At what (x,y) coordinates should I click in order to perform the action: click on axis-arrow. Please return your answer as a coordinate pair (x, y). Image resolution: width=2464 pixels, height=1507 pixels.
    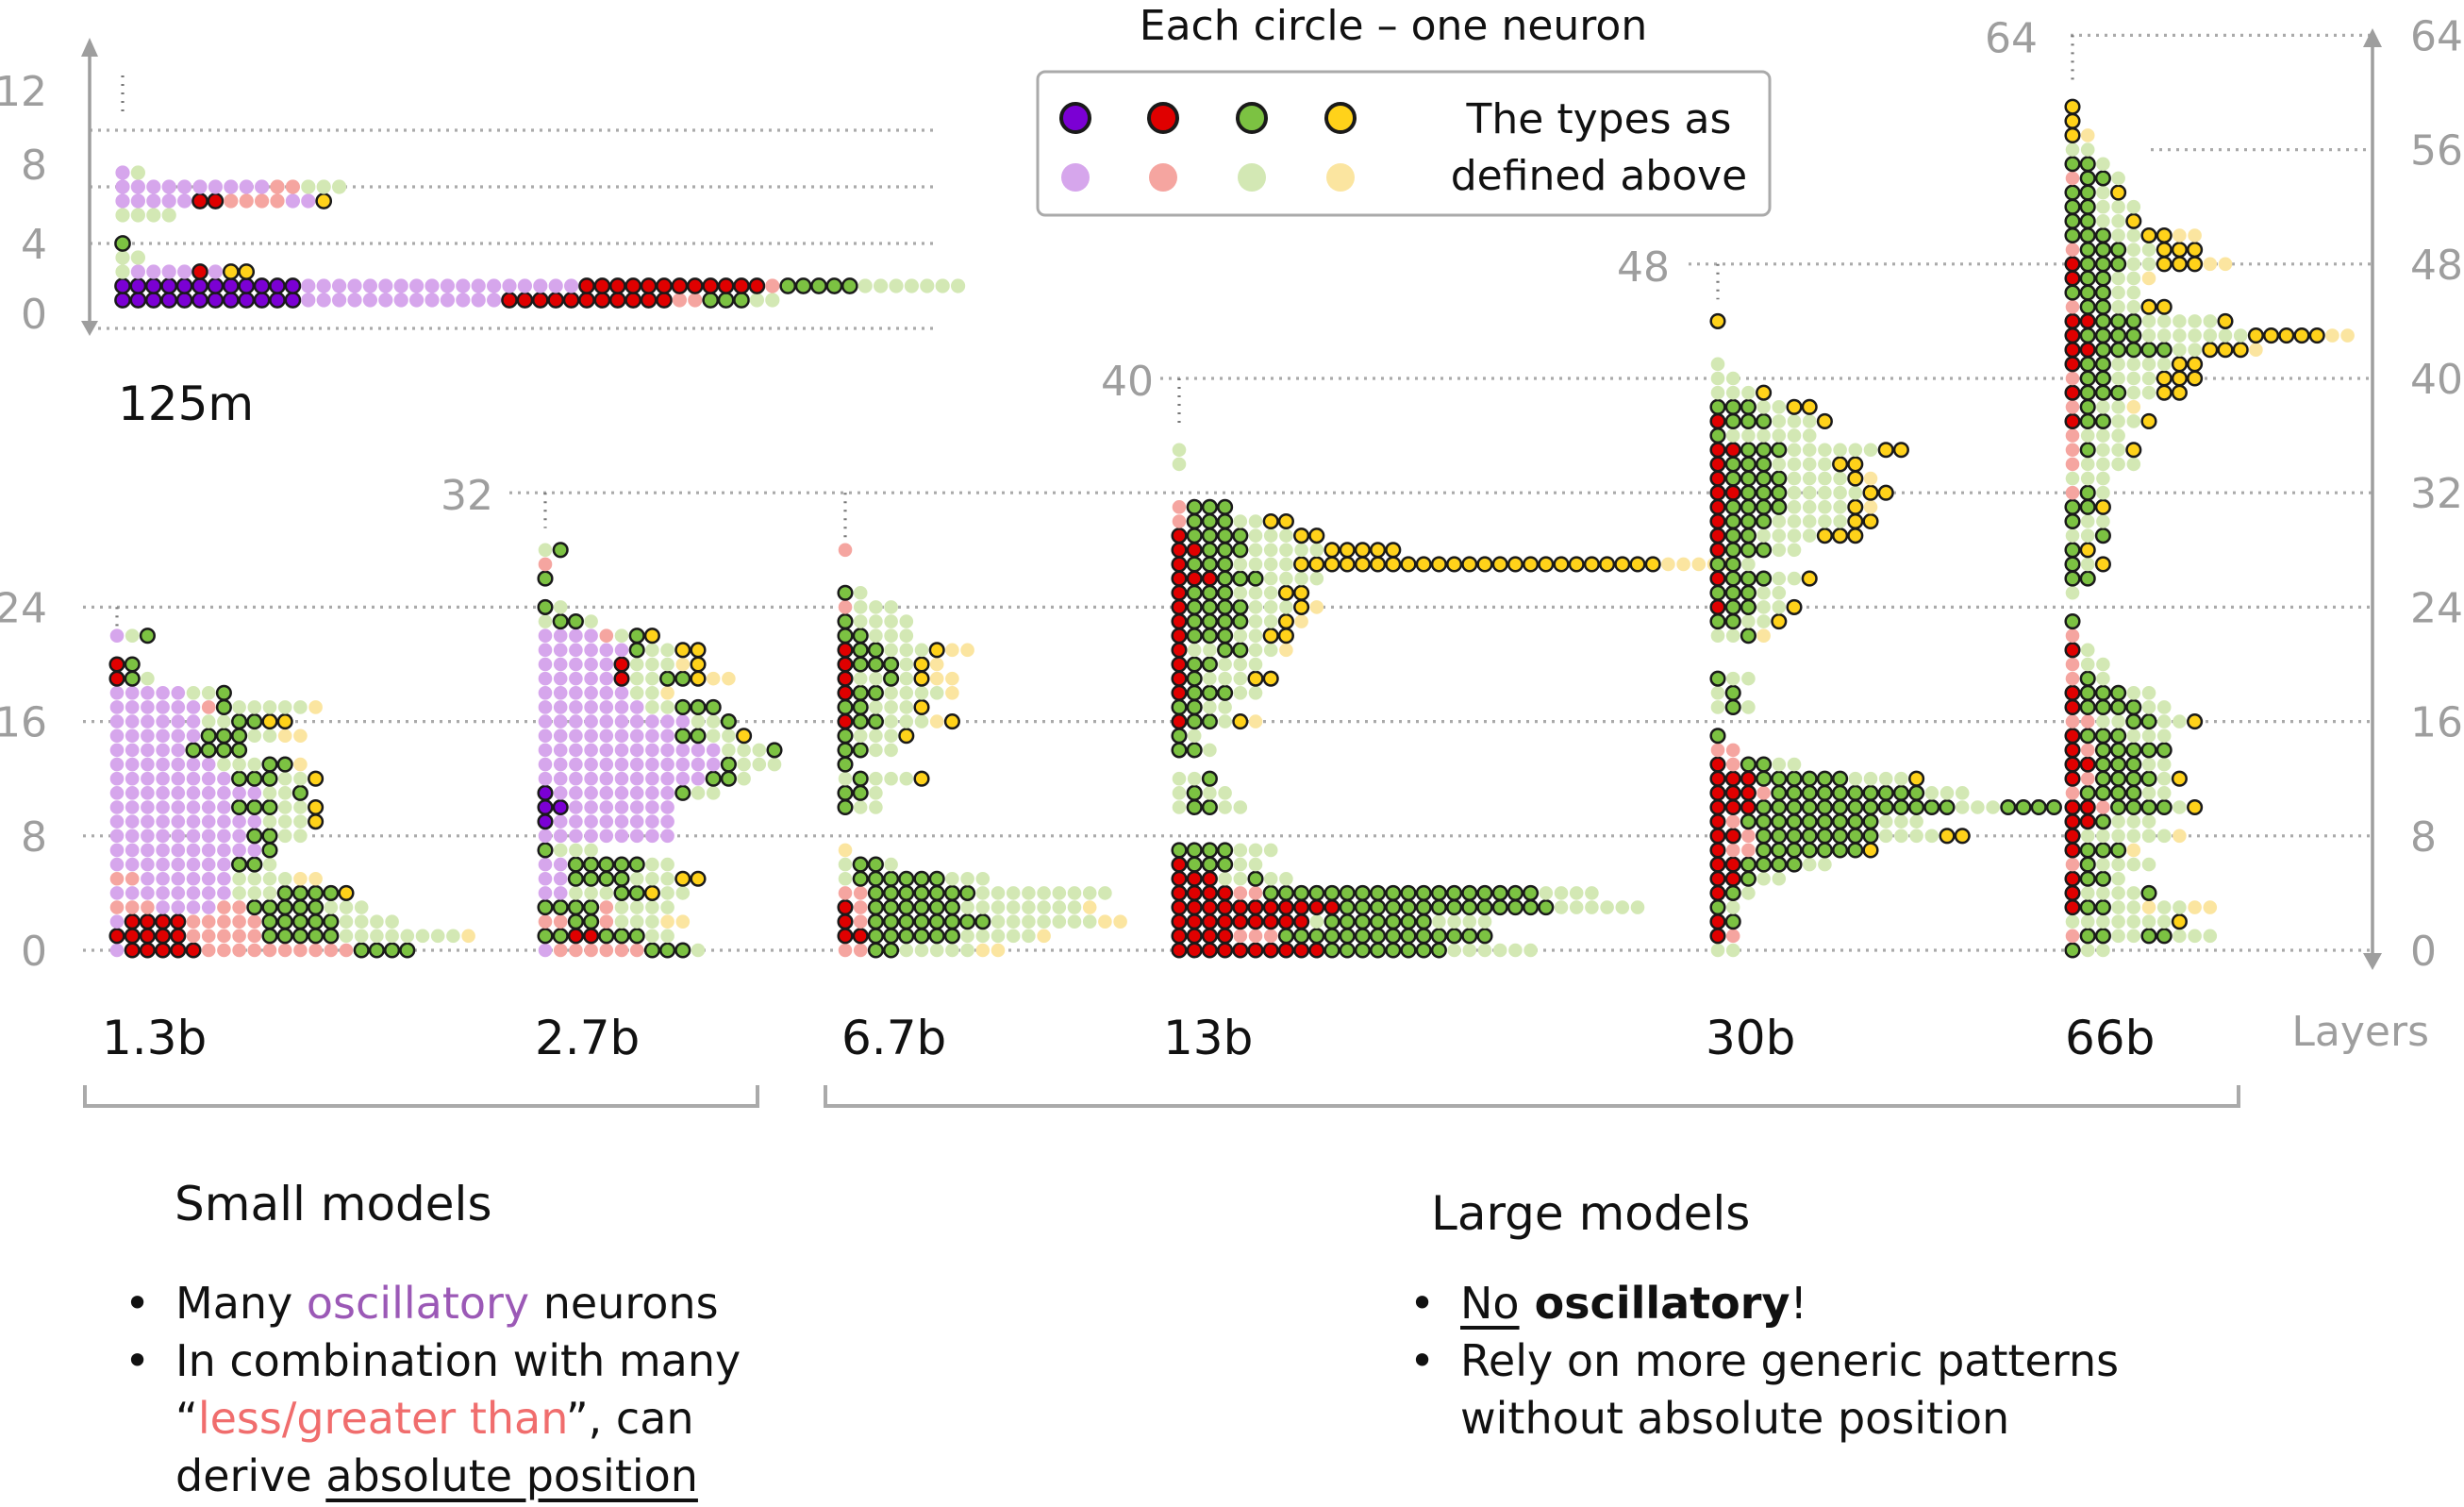
    Looking at the image, I should click on (2373, 37).